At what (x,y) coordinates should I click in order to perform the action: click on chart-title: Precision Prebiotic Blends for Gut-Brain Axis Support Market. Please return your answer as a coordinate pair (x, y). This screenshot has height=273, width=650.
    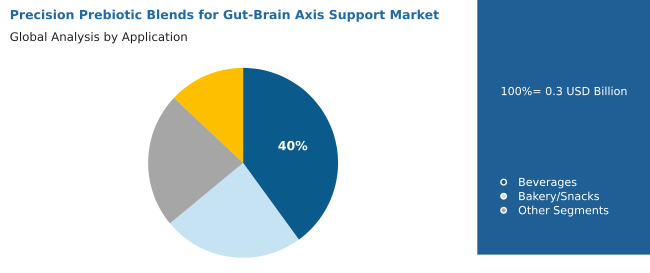
    Looking at the image, I should click on (224, 16).